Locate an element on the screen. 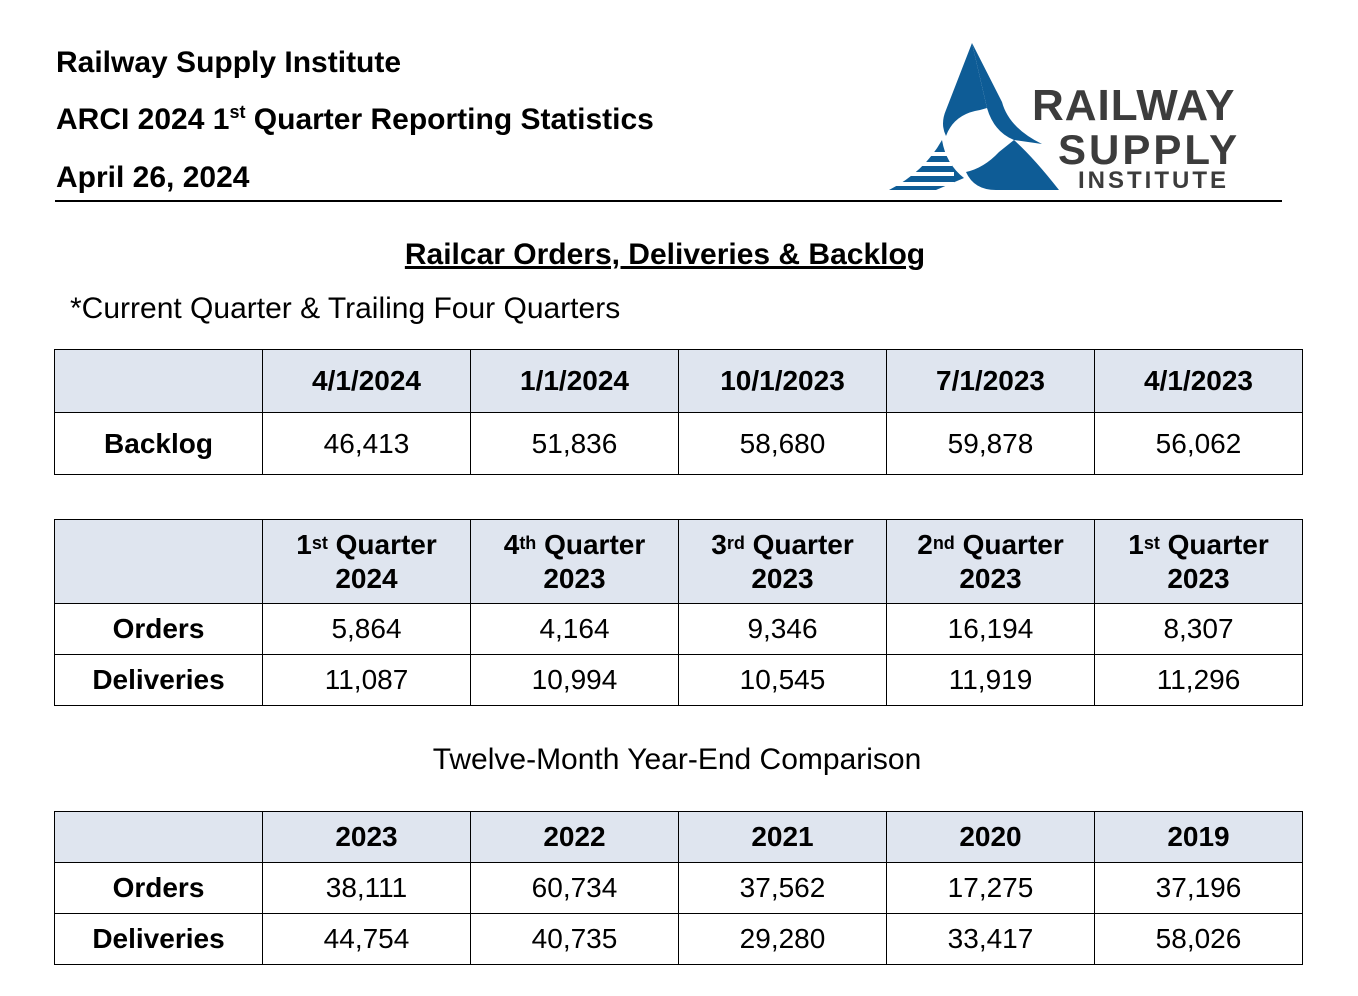 The image size is (1358, 996). quarter-suffix: nd is located at coordinates (943, 542).